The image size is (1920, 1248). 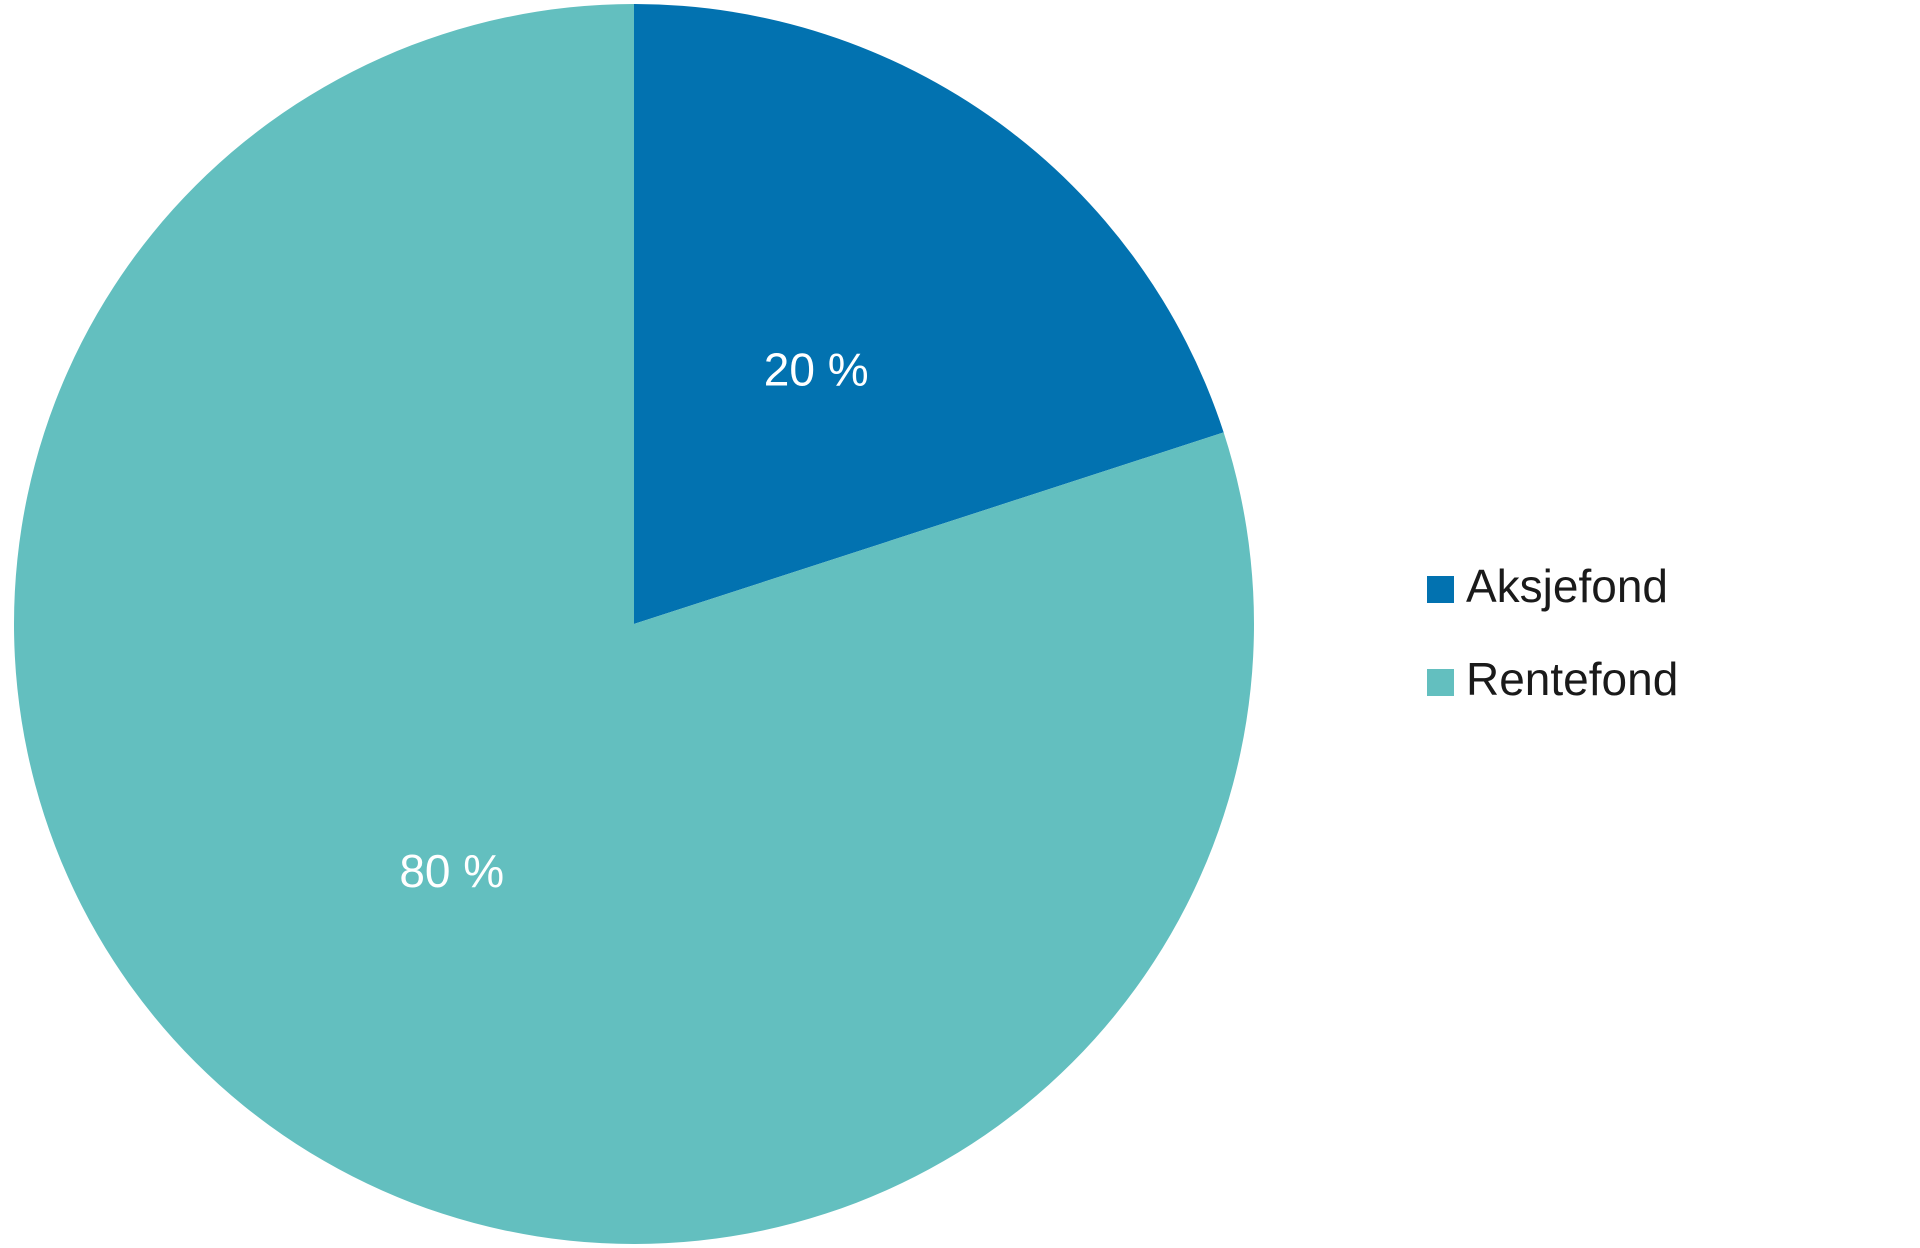 What do you see at coordinates (1567, 586) in the screenshot?
I see `legend-label: Aksjefond` at bounding box center [1567, 586].